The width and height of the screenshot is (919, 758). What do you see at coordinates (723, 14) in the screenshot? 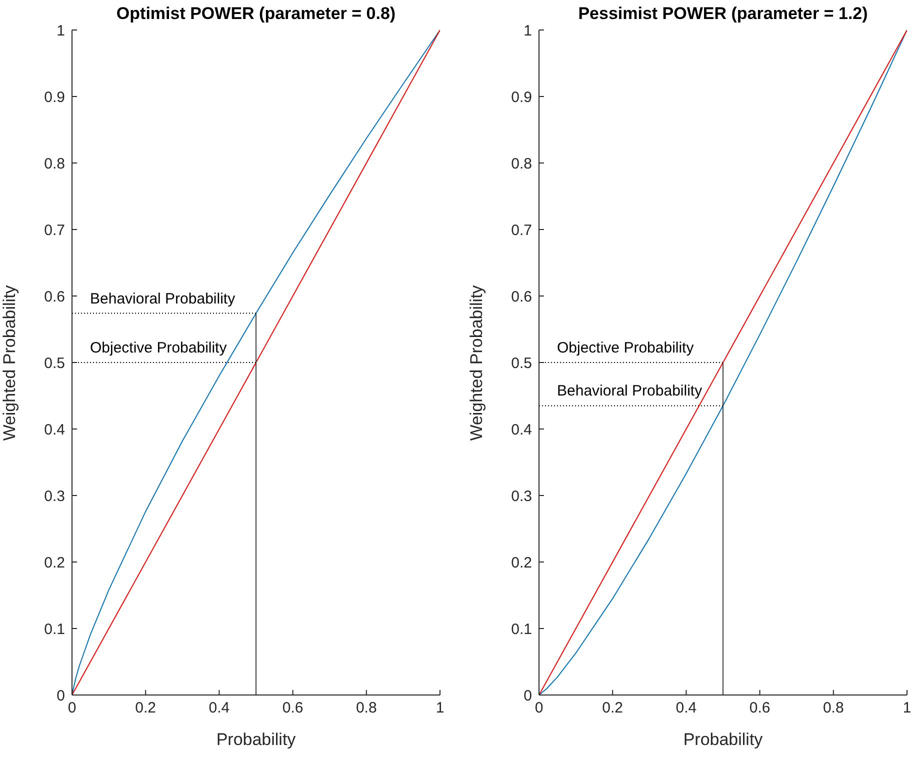
I see `chart-title: Pessimist POWER (parameter = 1.2)` at bounding box center [723, 14].